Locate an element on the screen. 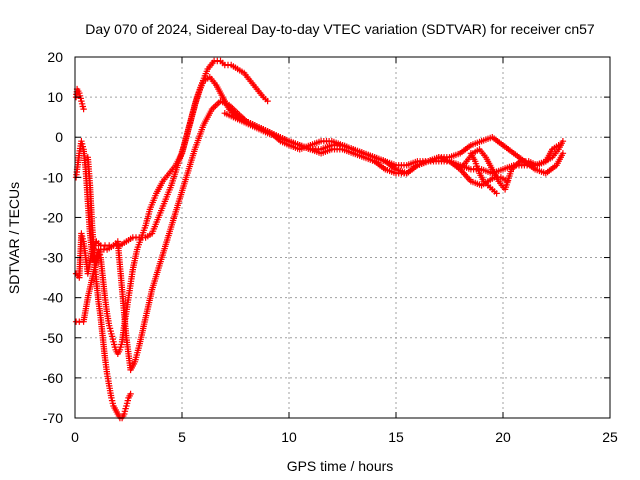 This screenshot has width=640, height=480. y-tick-label: 10 is located at coordinates (55, 97).